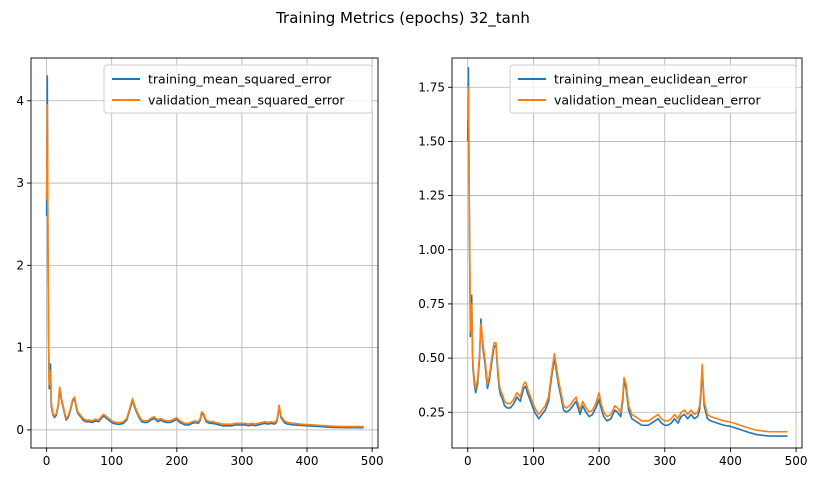 Image resolution: width=819 pixels, height=478 pixels. What do you see at coordinates (402, 18) in the screenshot?
I see `figure-title: Training Metrics (epochs) 32_tanh` at bounding box center [402, 18].